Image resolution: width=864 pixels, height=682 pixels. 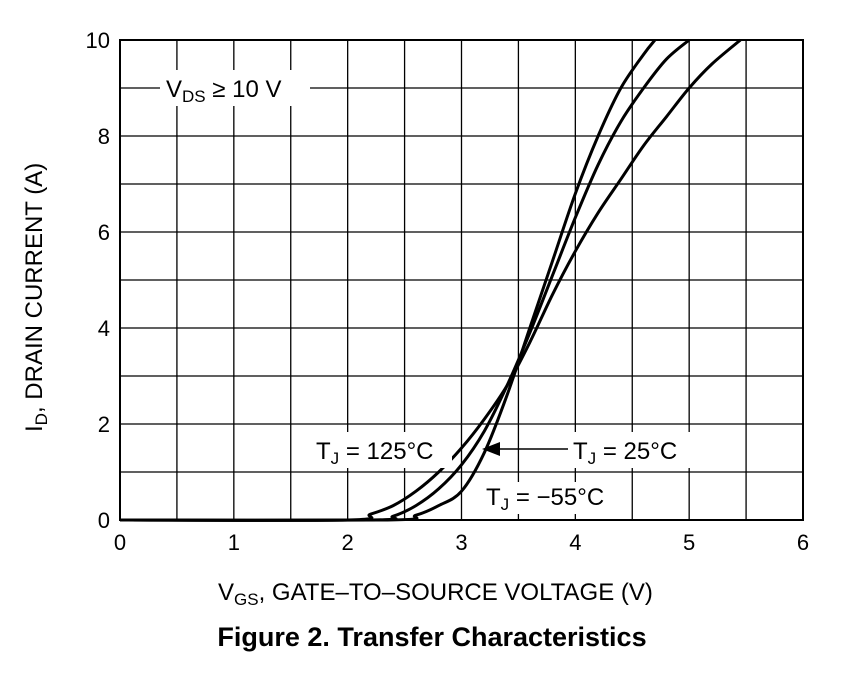 I want to click on y-tick-label: 10, so click(x=98, y=40).